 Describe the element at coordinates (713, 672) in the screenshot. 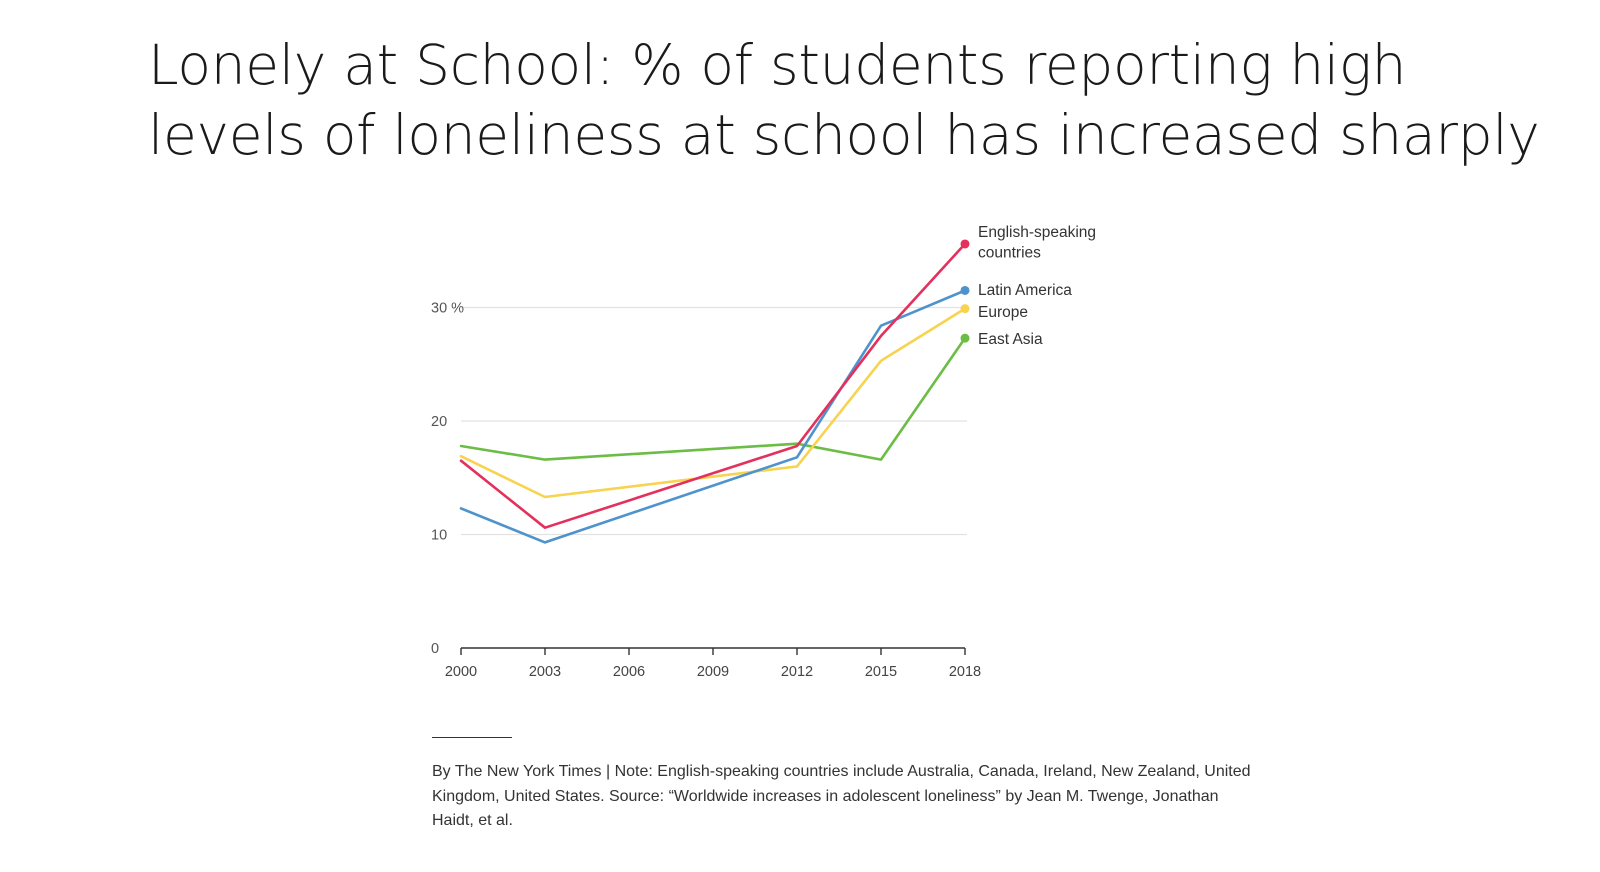

I see `x-tick-label: 2009` at that location.